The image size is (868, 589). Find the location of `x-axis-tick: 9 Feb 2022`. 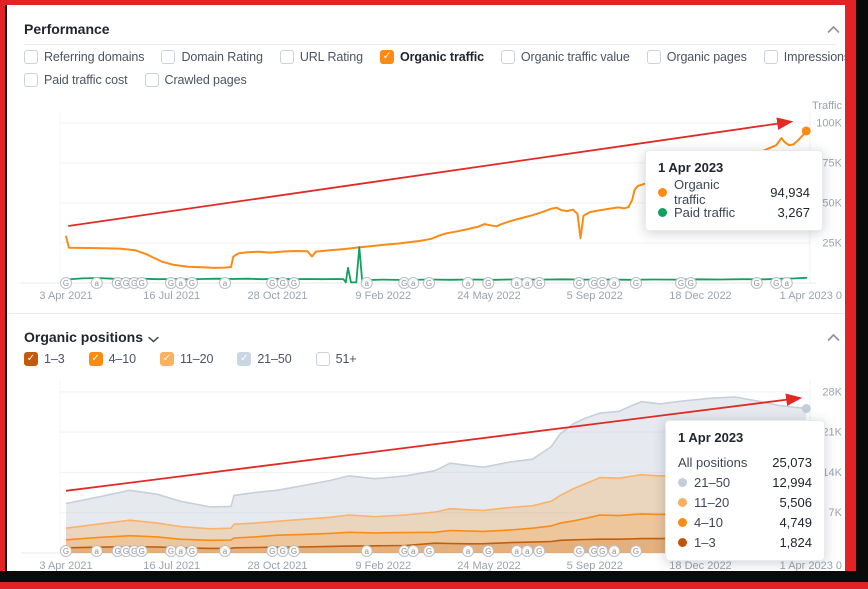

x-axis-tick: 9 Feb 2022 is located at coordinates (383, 296).